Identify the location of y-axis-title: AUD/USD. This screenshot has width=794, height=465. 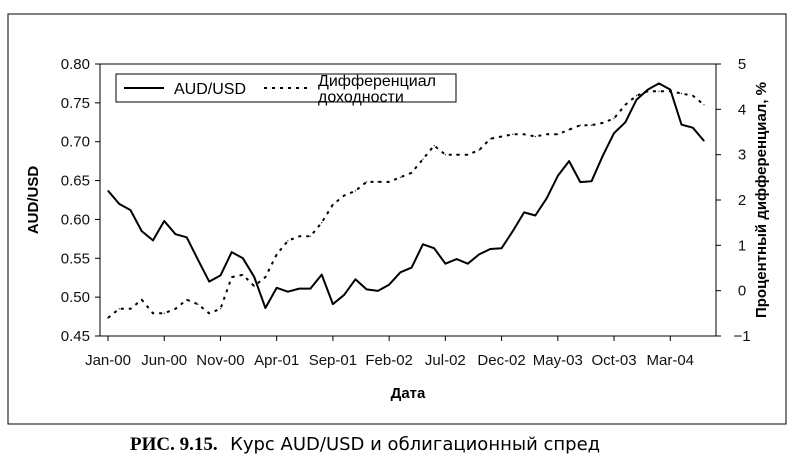
(33, 200).